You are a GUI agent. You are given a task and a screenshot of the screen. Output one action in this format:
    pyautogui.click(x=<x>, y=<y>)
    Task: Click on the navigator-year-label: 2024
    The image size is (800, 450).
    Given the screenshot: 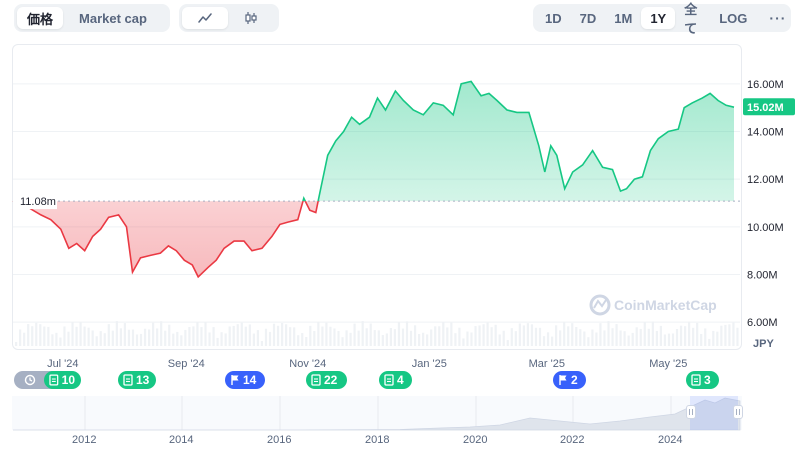 What is the action you would take?
    pyautogui.click(x=670, y=440)
    